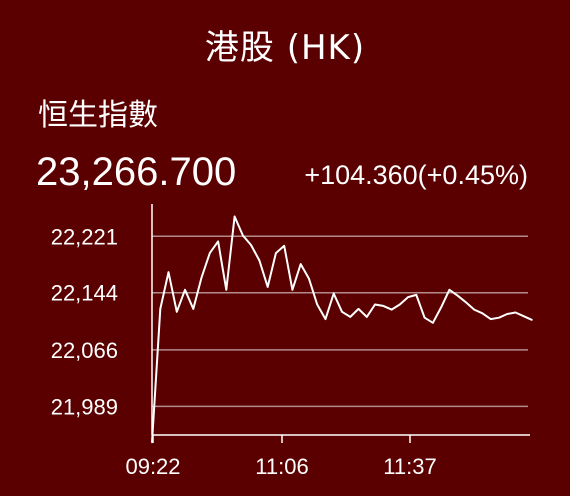 The width and height of the screenshot is (570, 496). I want to click on y-tick-label: 22,221, so click(84, 236).